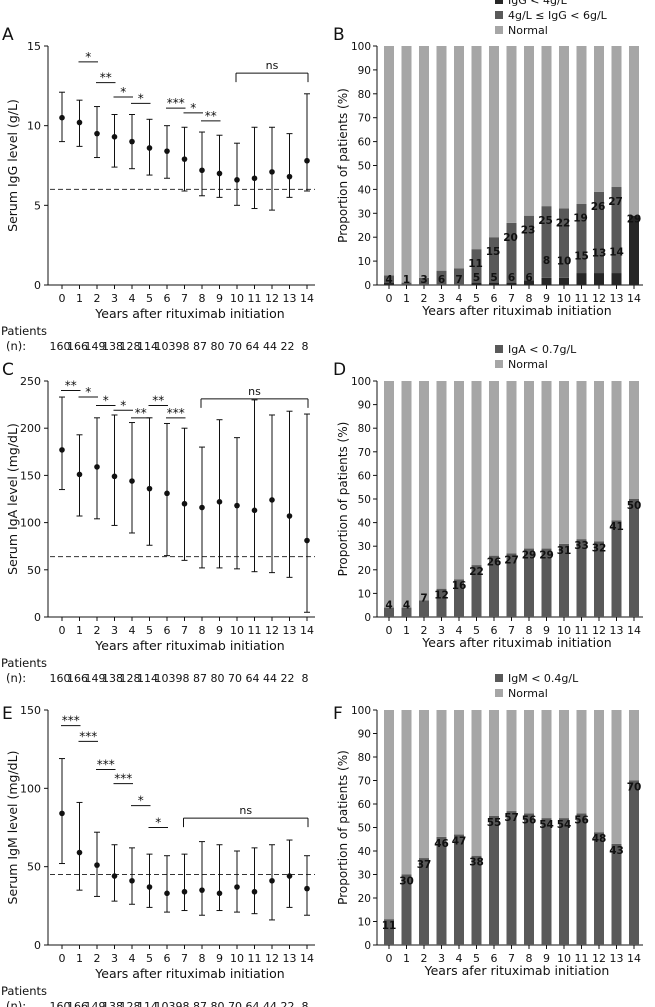 The image size is (655, 1007). Describe the element at coordinates (7, 714) in the screenshot. I see `panel-letter: E` at that location.